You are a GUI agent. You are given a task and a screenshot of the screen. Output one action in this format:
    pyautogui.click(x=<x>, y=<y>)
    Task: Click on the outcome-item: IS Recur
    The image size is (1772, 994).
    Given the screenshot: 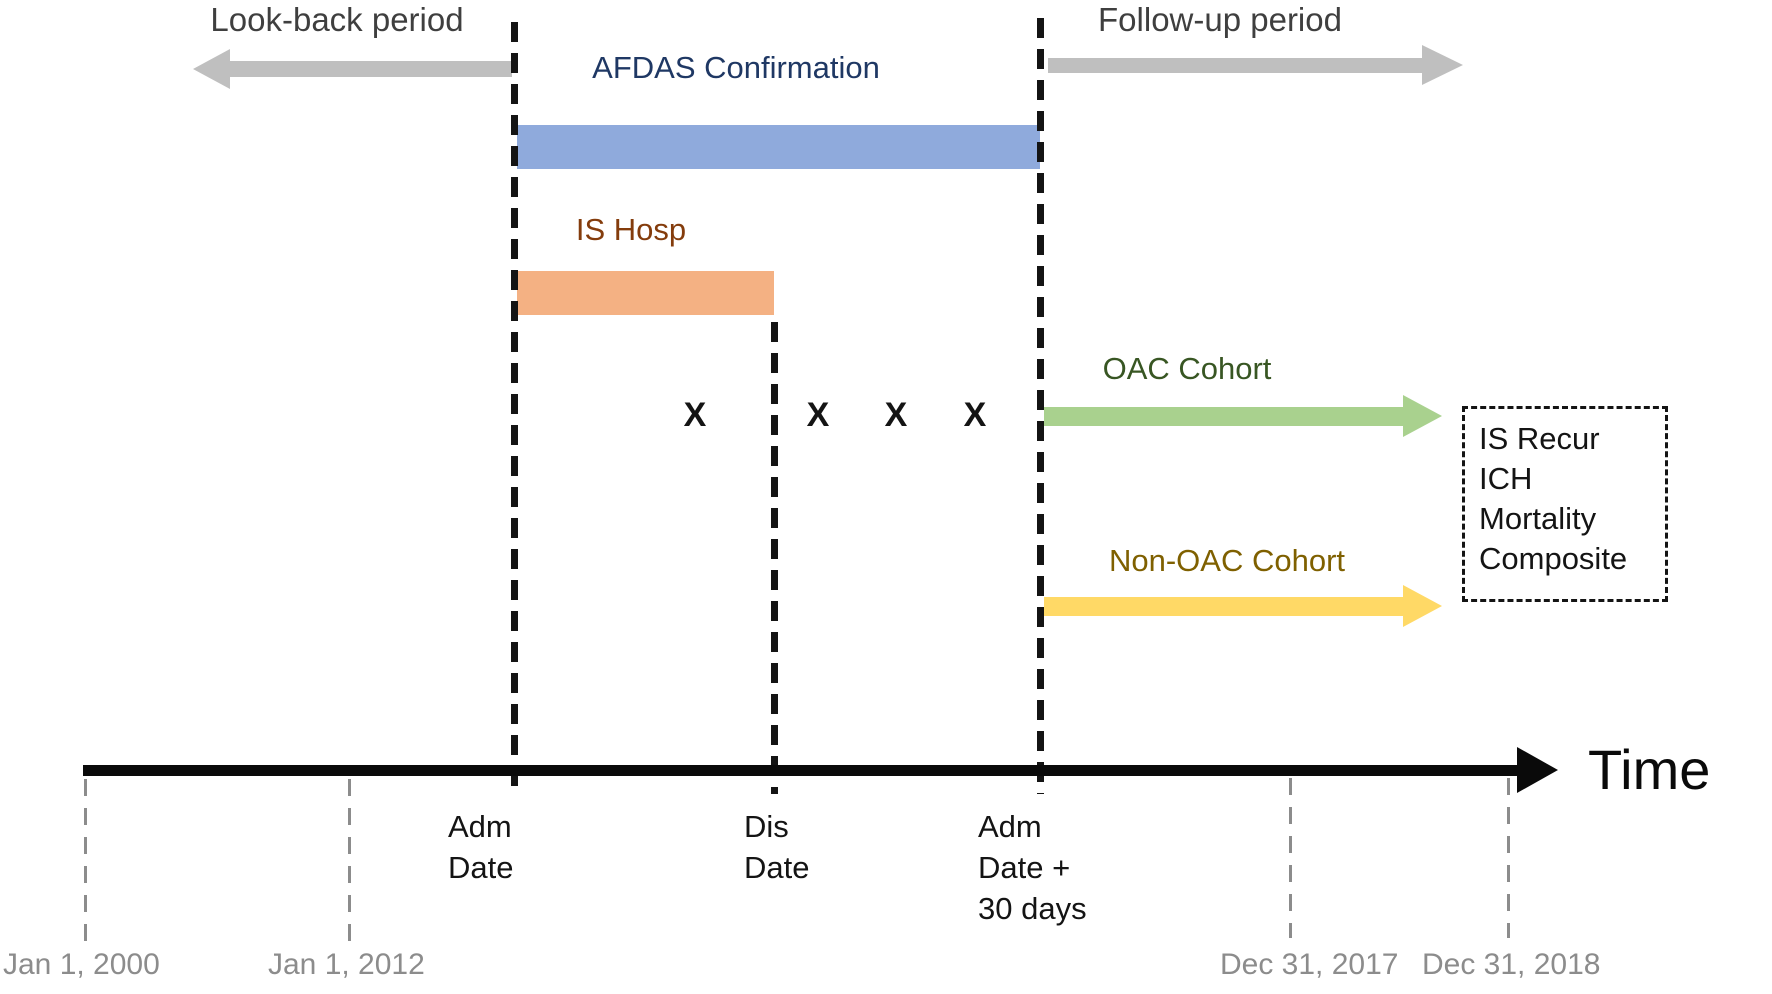 What is the action you would take?
    pyautogui.click(x=1539, y=438)
    